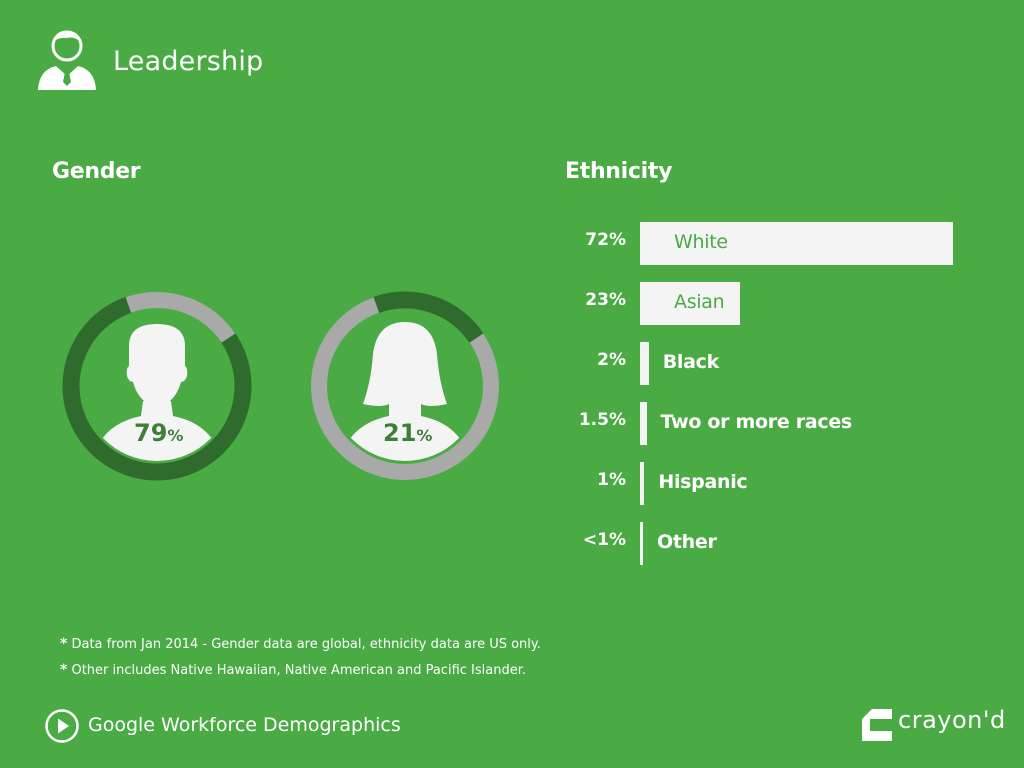 The image size is (1024, 768). I want to click on footer-title: Google Workforce Demographics, so click(244, 725).